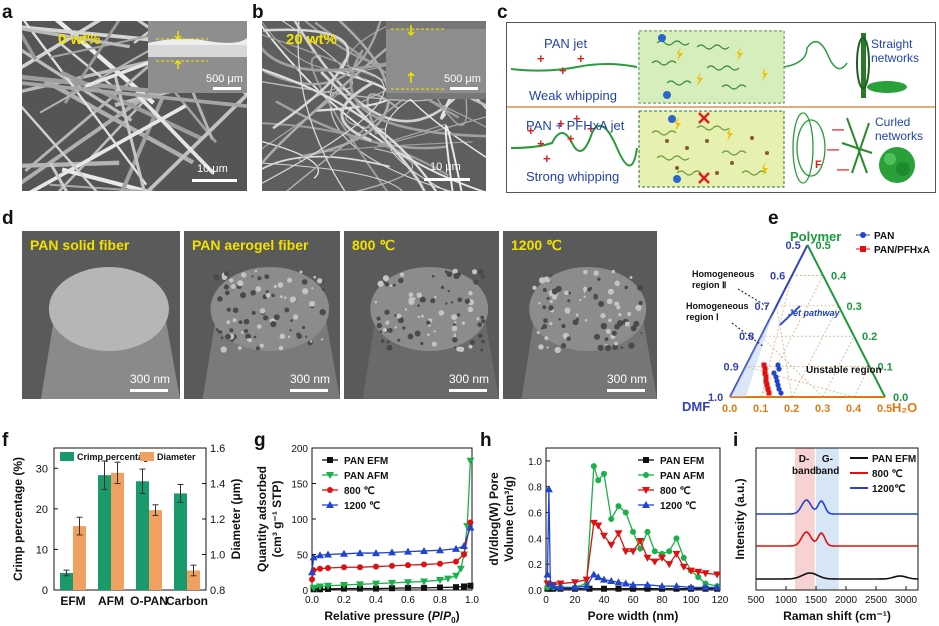  I want to click on right-tick: 0.0, so click(900, 398).